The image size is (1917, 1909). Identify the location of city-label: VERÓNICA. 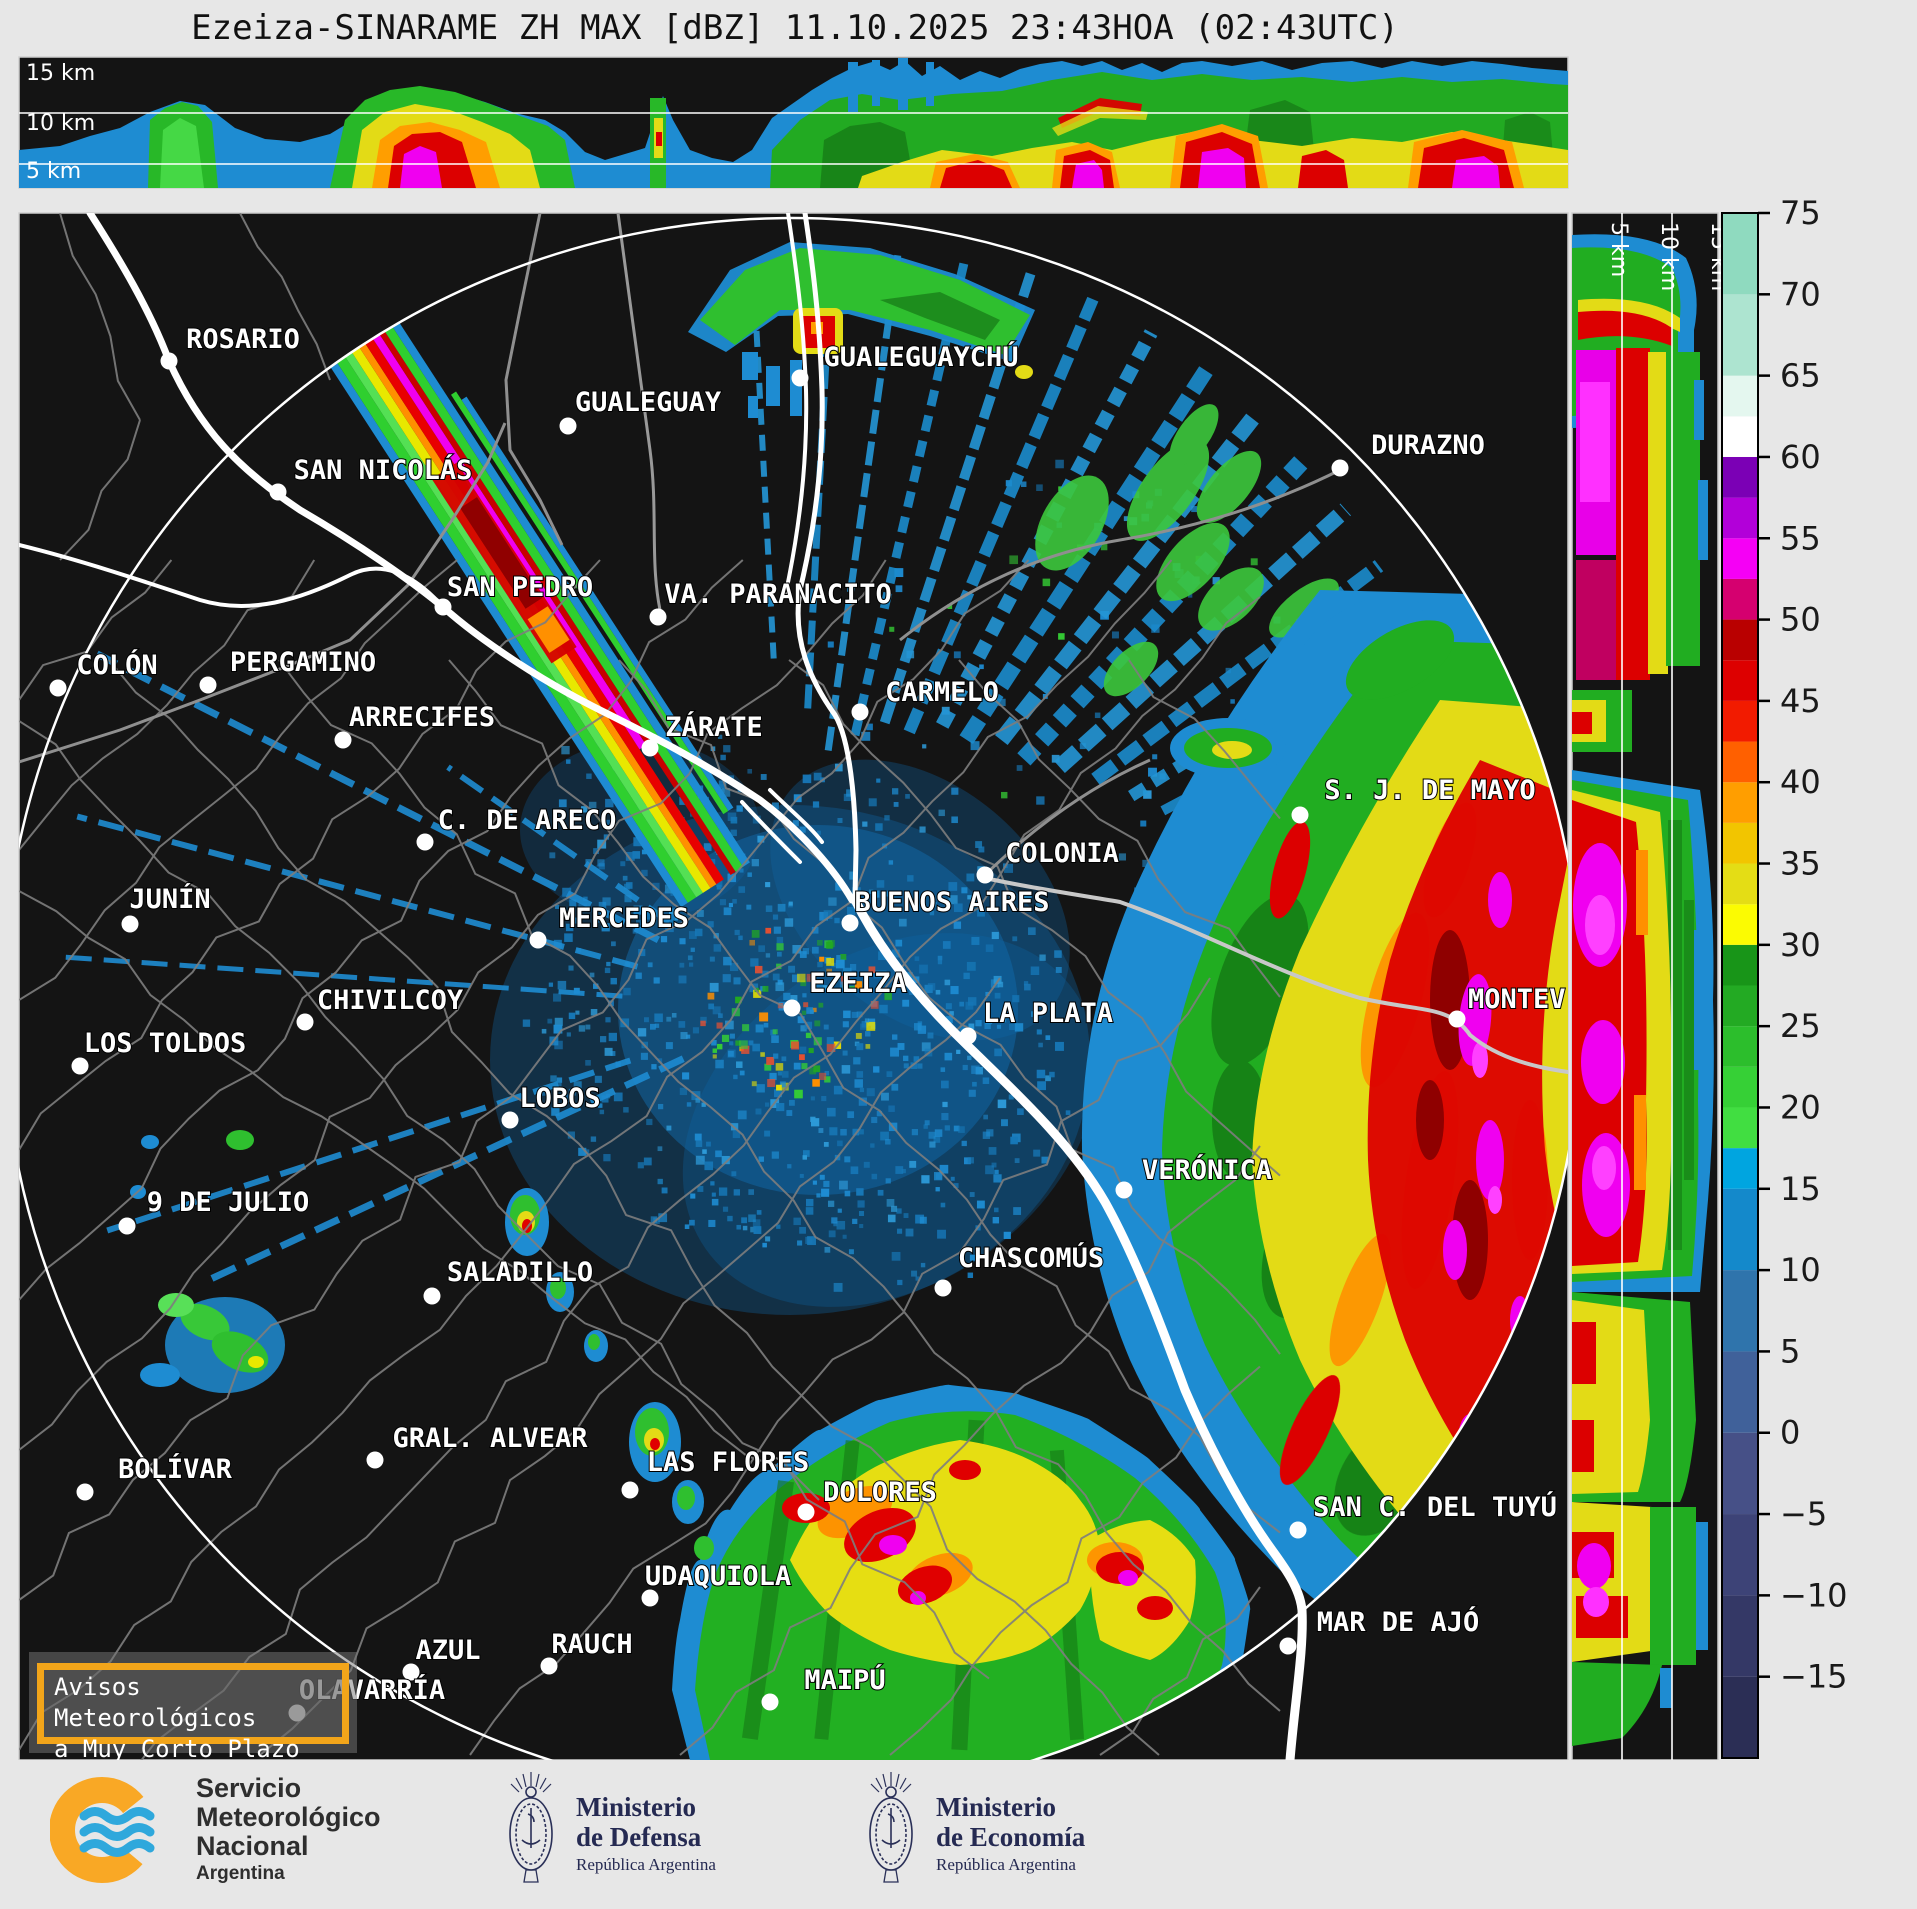
(1207, 1170).